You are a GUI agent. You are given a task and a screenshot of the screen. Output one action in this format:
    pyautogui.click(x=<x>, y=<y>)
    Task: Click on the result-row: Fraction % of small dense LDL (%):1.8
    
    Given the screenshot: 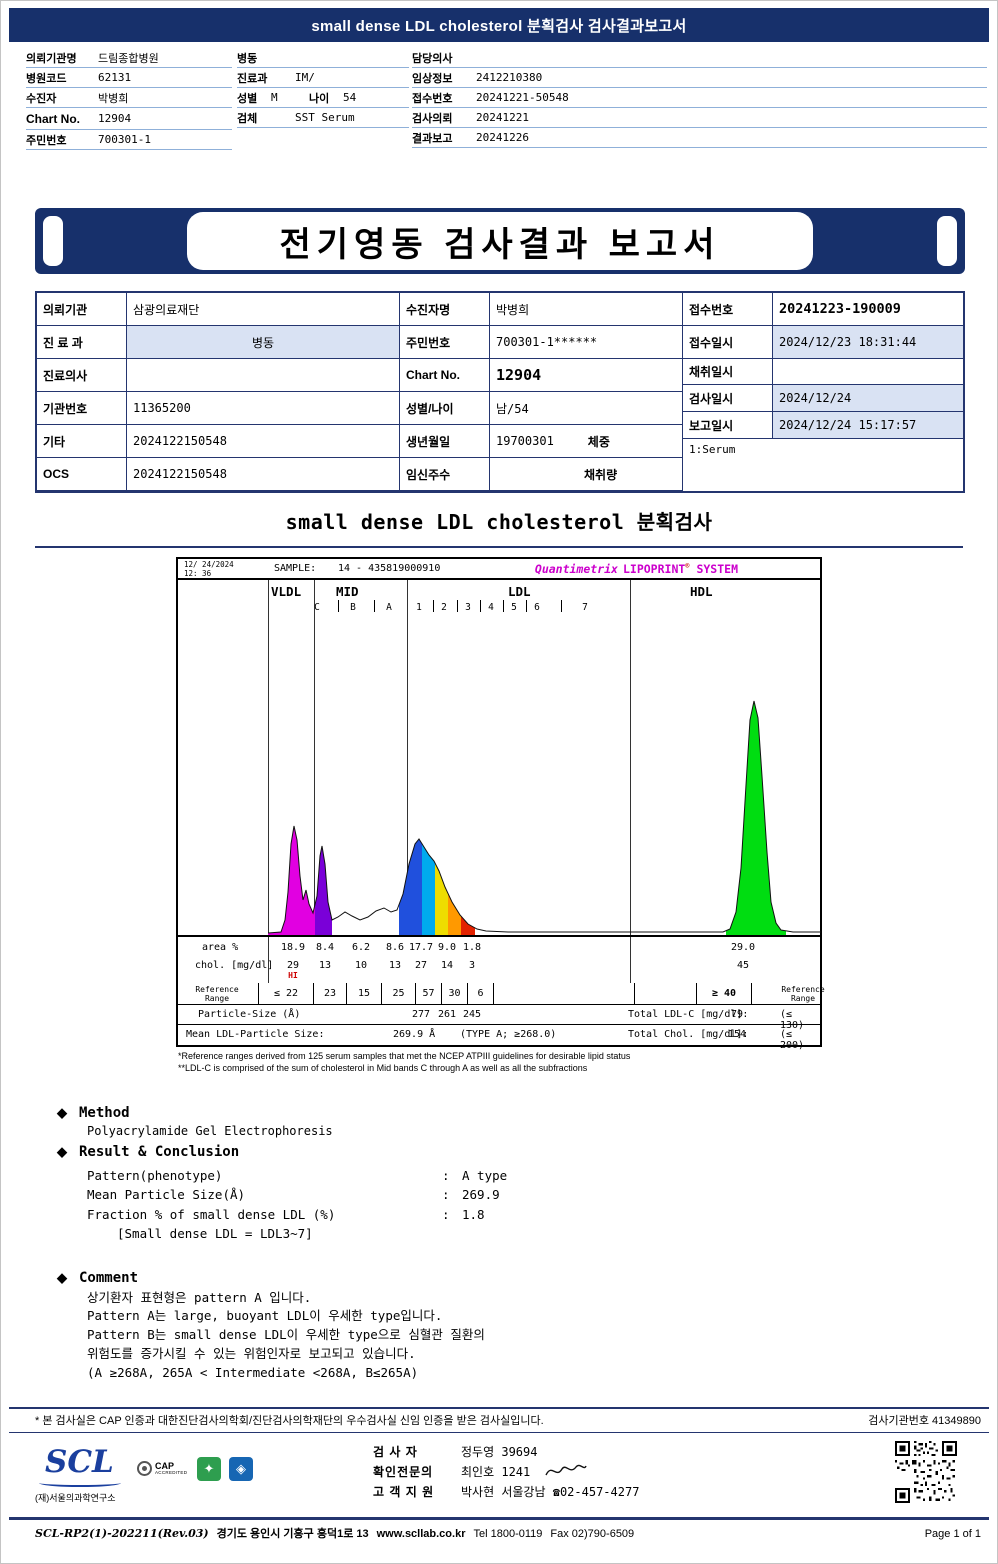 What is the action you would take?
    pyautogui.click(x=522, y=1214)
    